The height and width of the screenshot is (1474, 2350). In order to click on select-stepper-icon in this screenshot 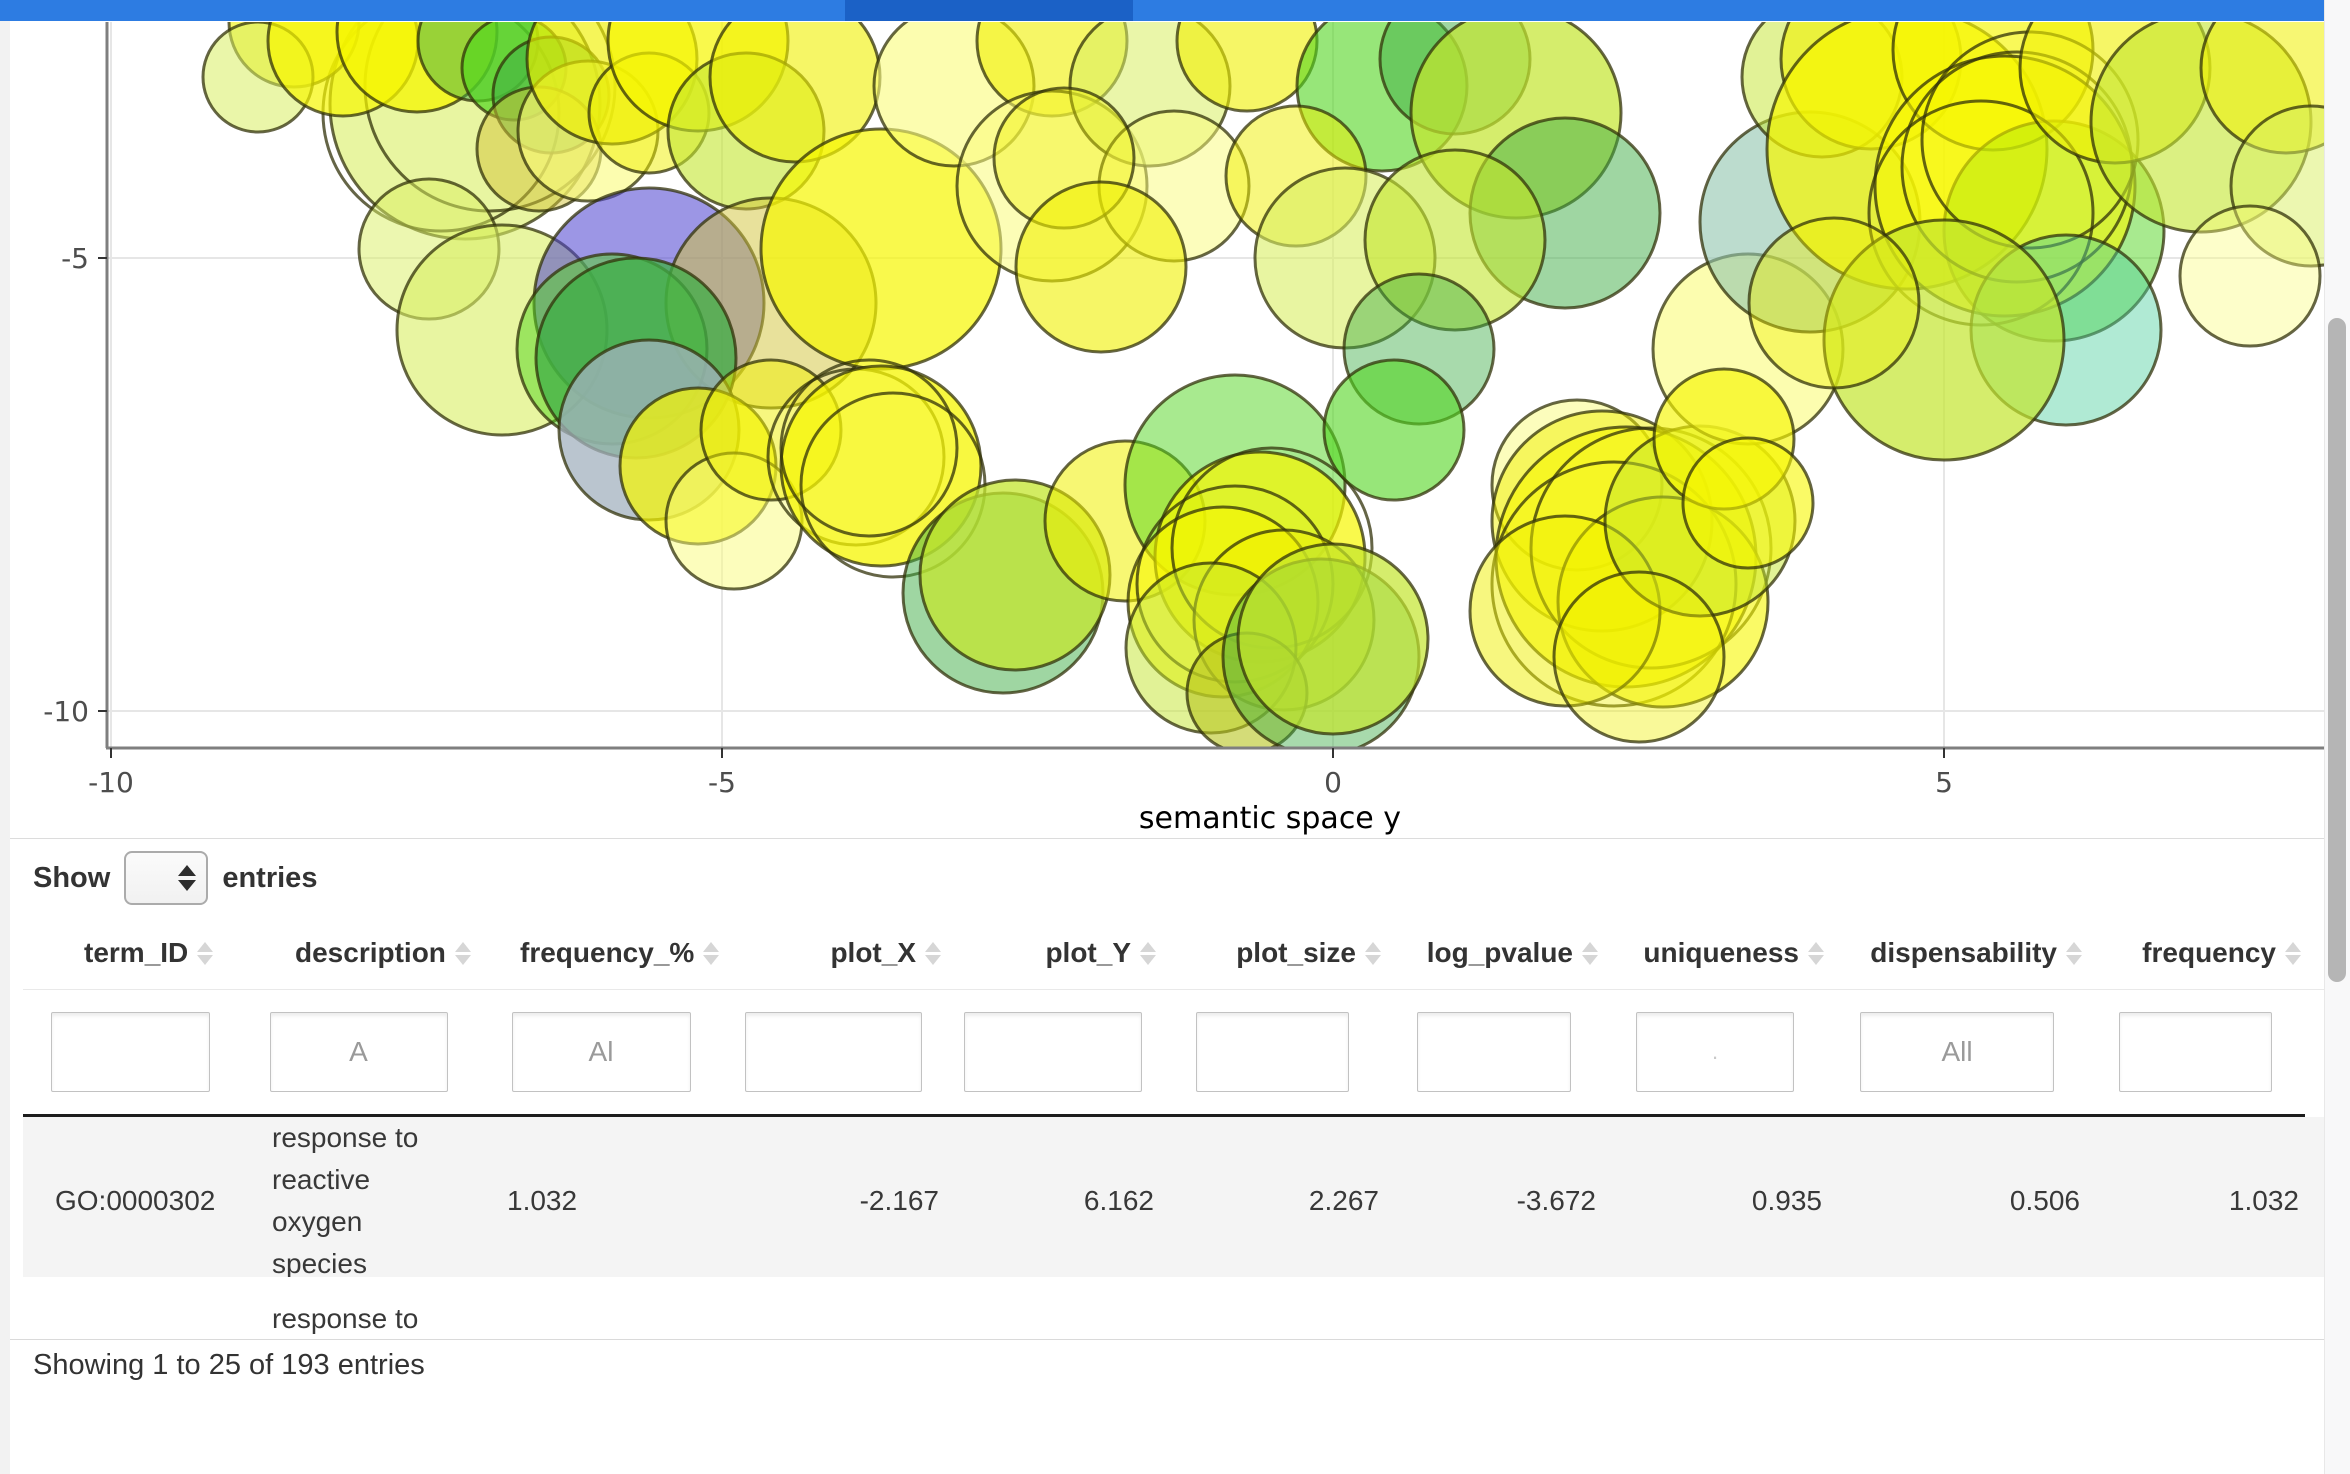, I will do `click(187, 878)`.